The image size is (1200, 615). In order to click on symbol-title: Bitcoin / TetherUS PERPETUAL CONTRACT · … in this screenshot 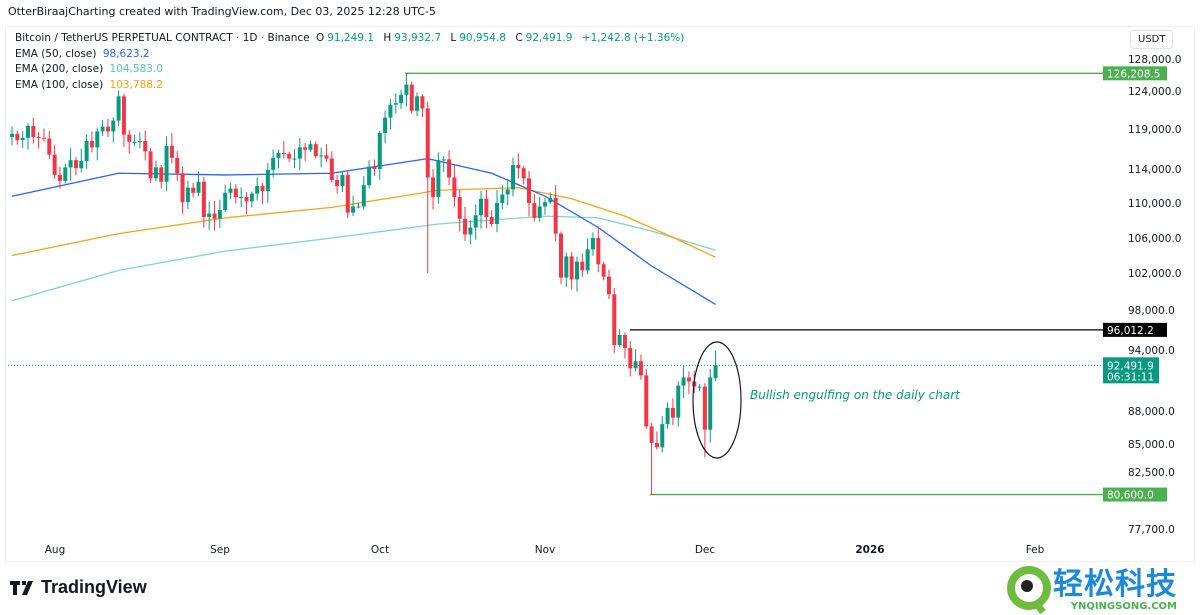, I will do `click(162, 38)`.